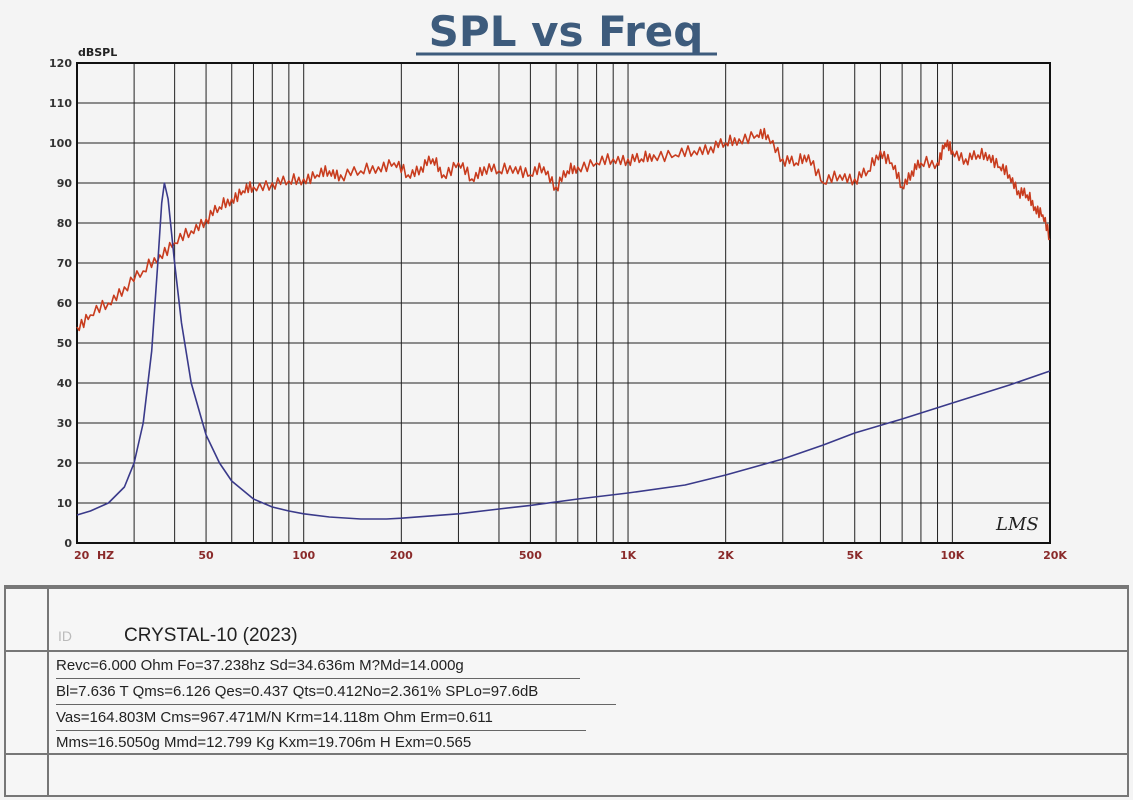  I want to click on y-tick-label: 100, so click(60, 143).